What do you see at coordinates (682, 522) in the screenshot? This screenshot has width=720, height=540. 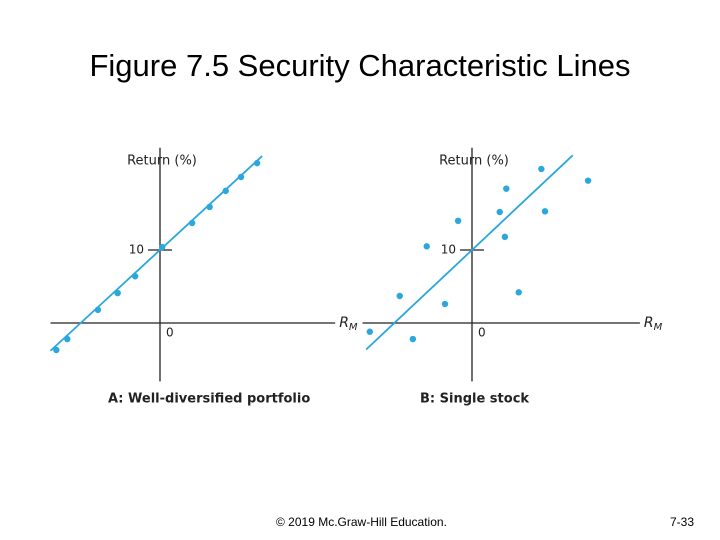 I see `page-number: 7-33` at bounding box center [682, 522].